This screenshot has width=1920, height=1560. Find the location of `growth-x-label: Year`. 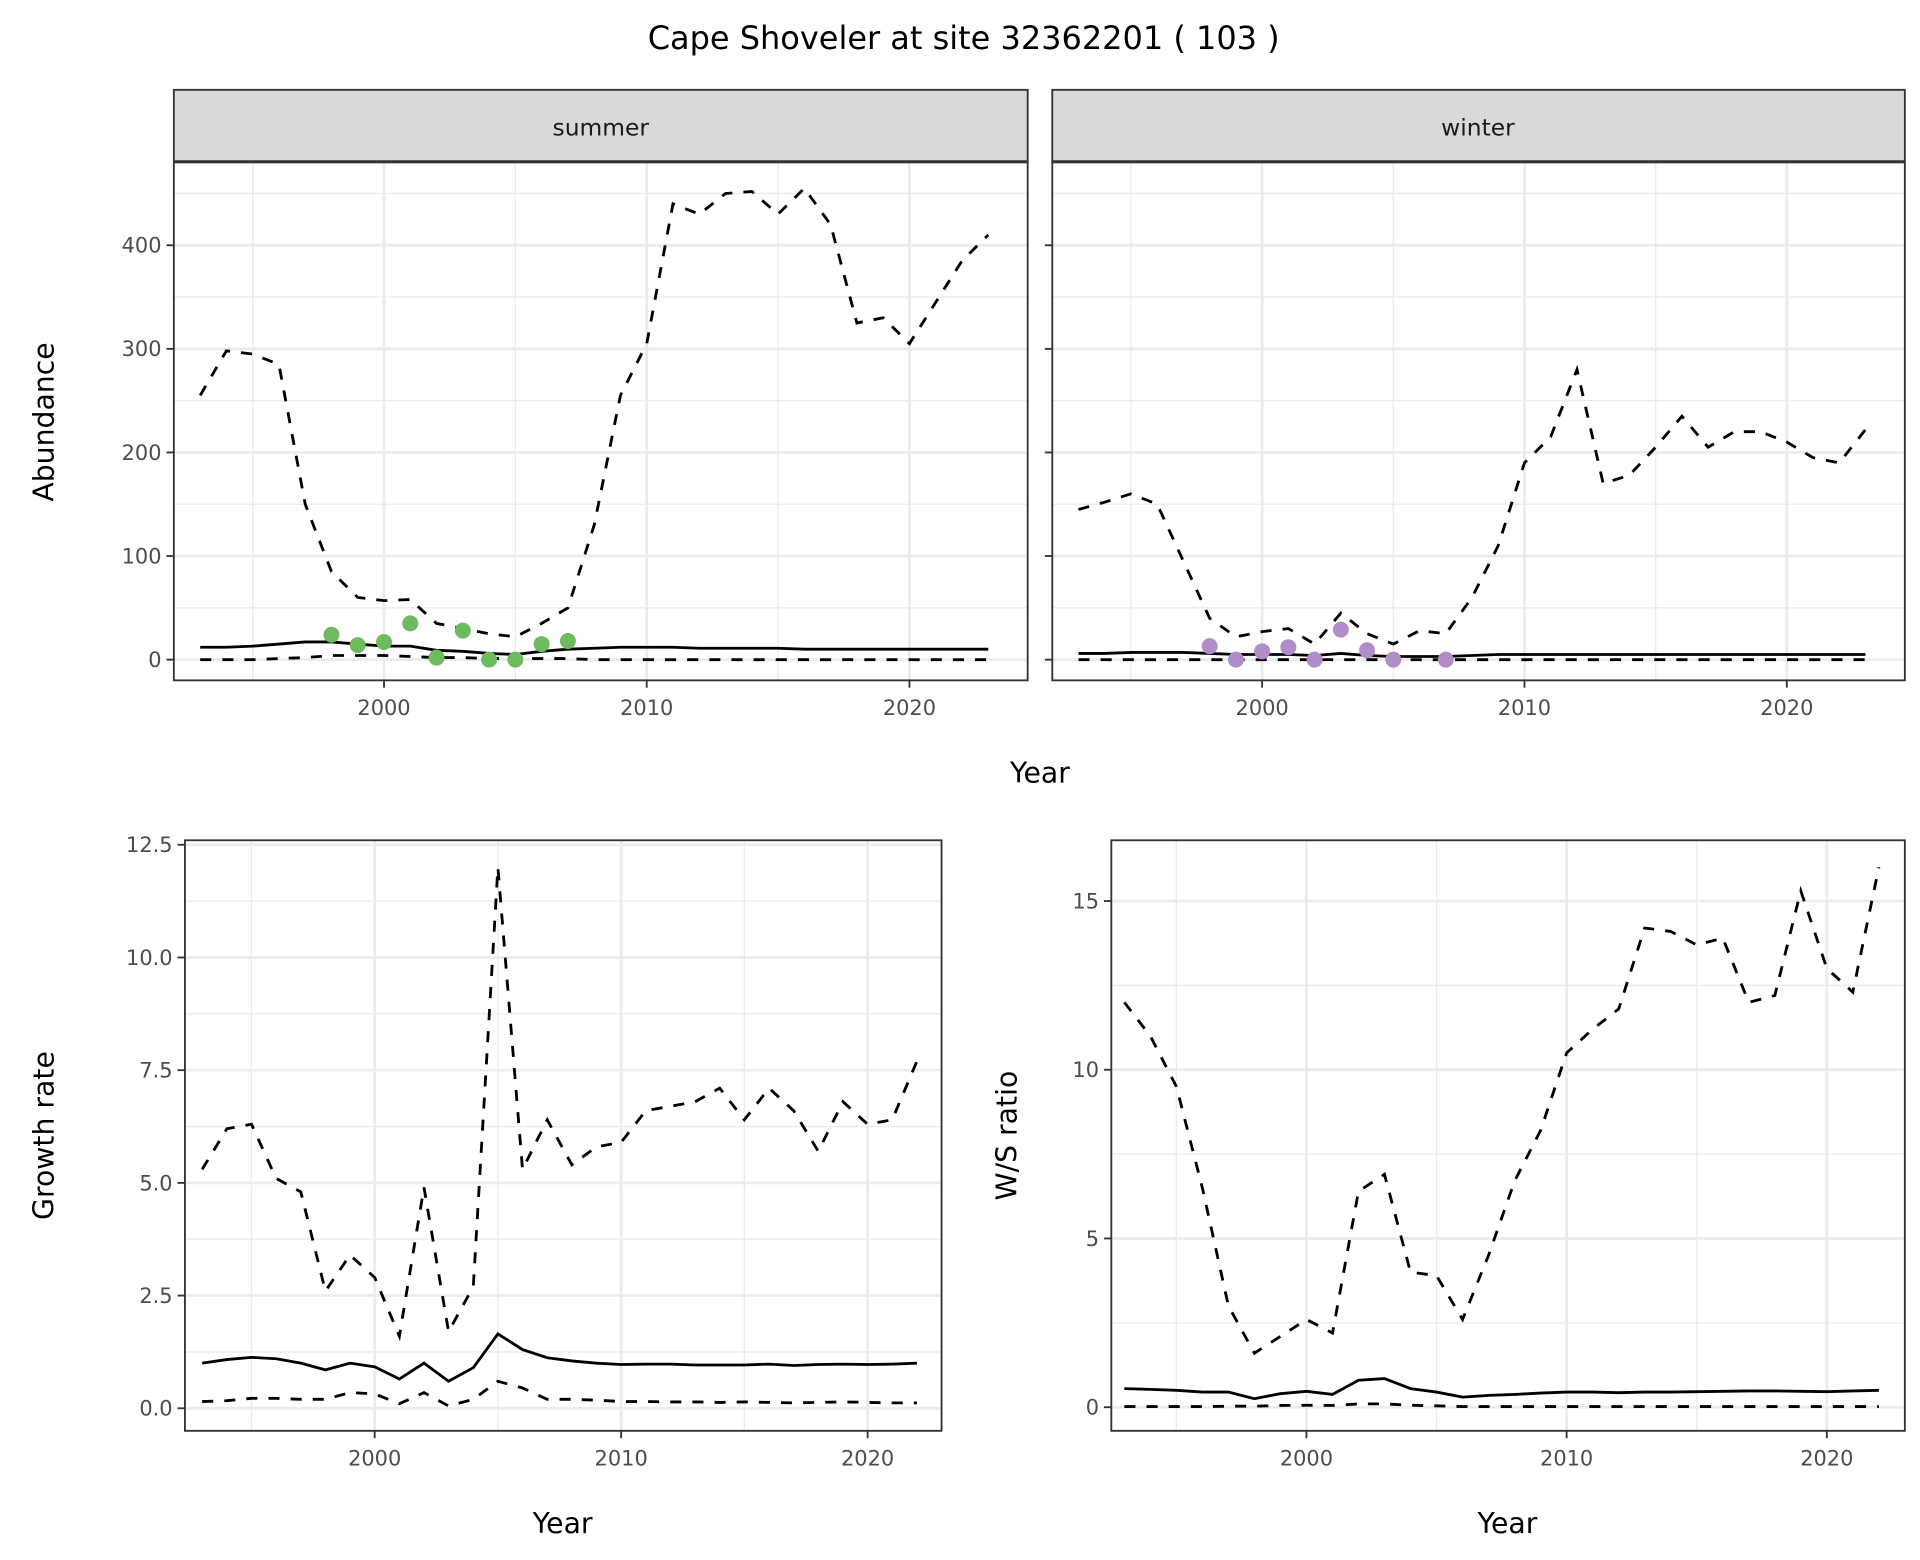

growth-x-label: Year is located at coordinates (562, 1523).